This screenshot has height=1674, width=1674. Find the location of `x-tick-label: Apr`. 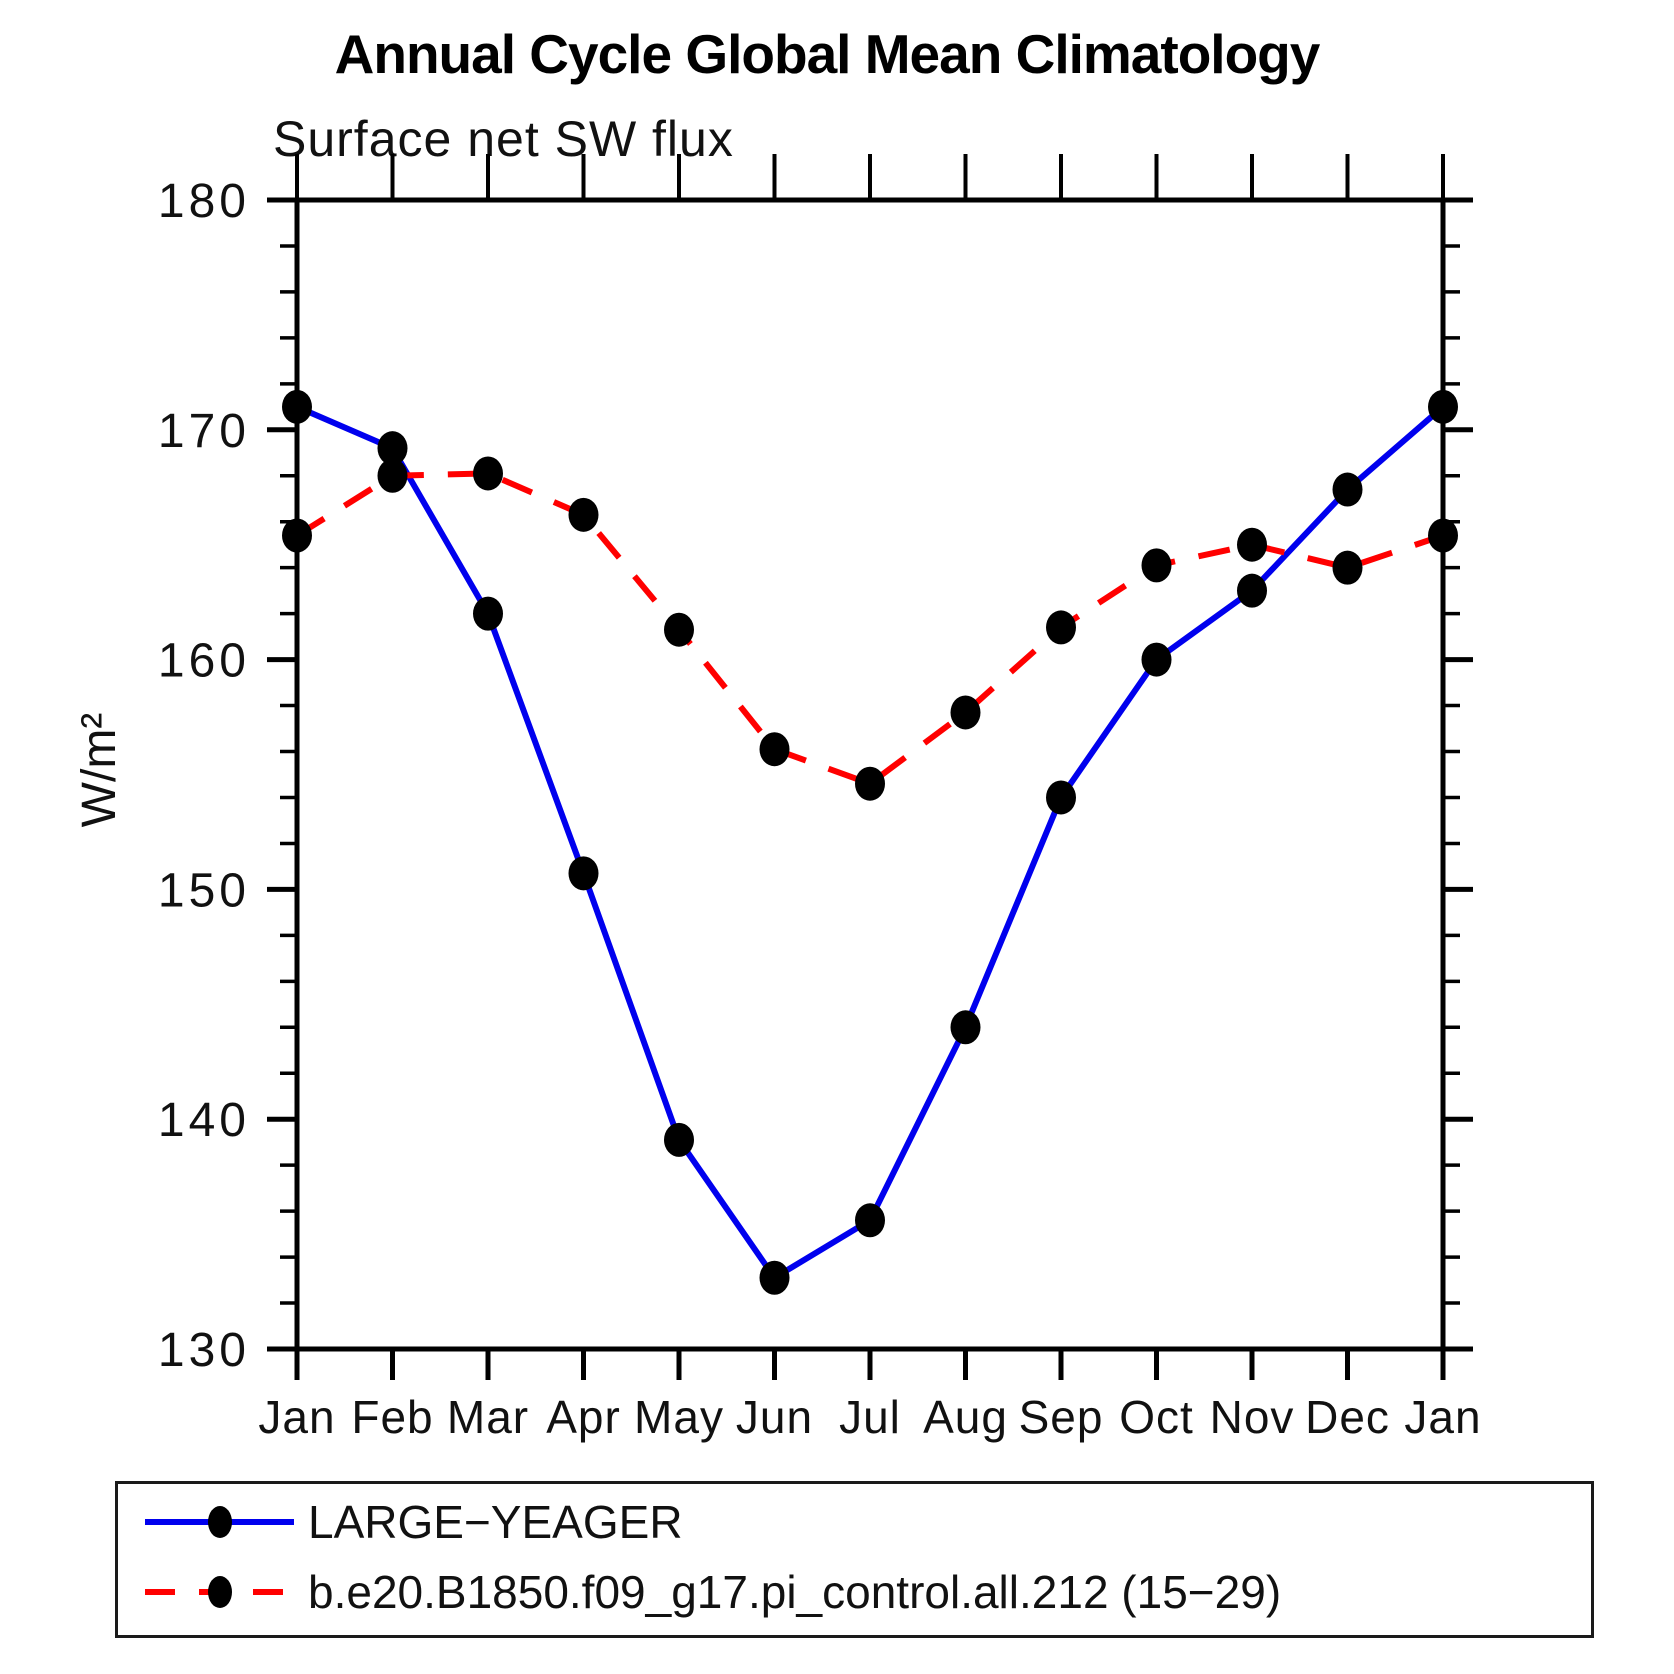

x-tick-label: Apr is located at coordinates (583, 1417).